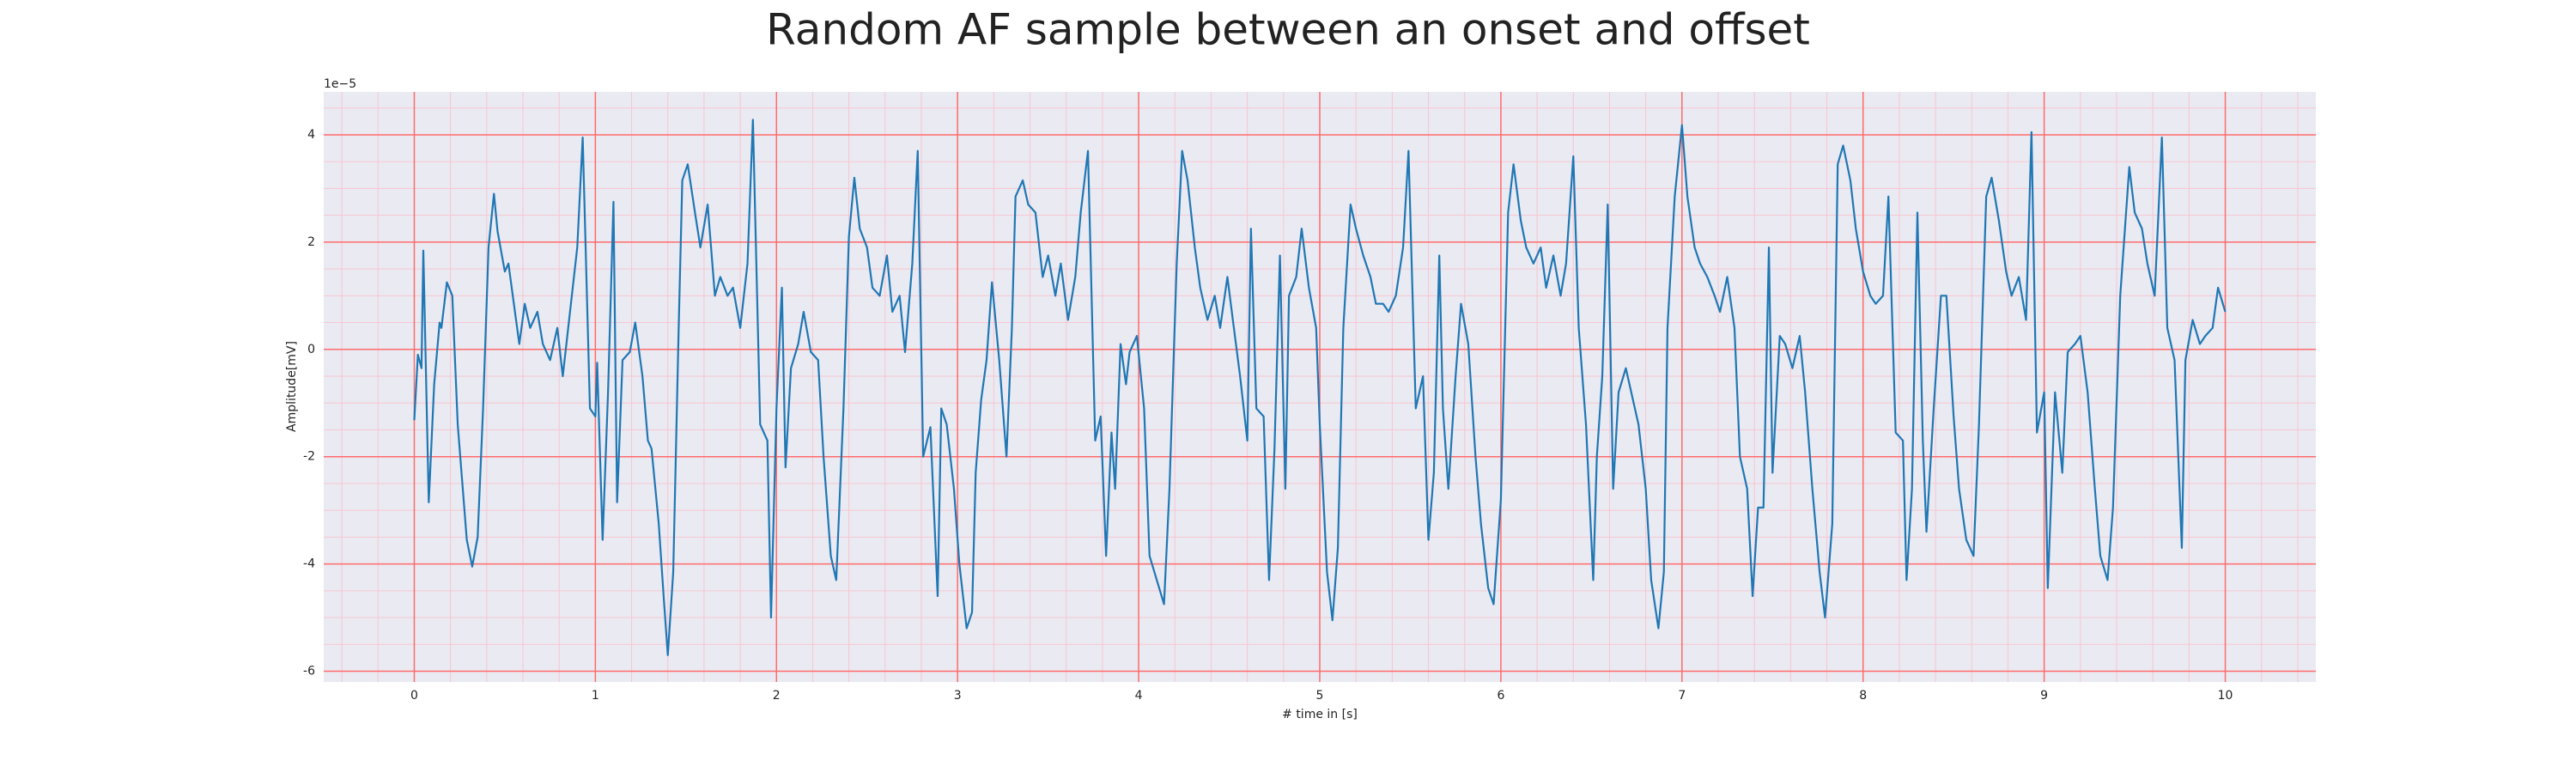 The height and width of the screenshot is (773, 2576). Describe the element at coordinates (958, 696) in the screenshot. I see `x-tick-label: 3` at that location.